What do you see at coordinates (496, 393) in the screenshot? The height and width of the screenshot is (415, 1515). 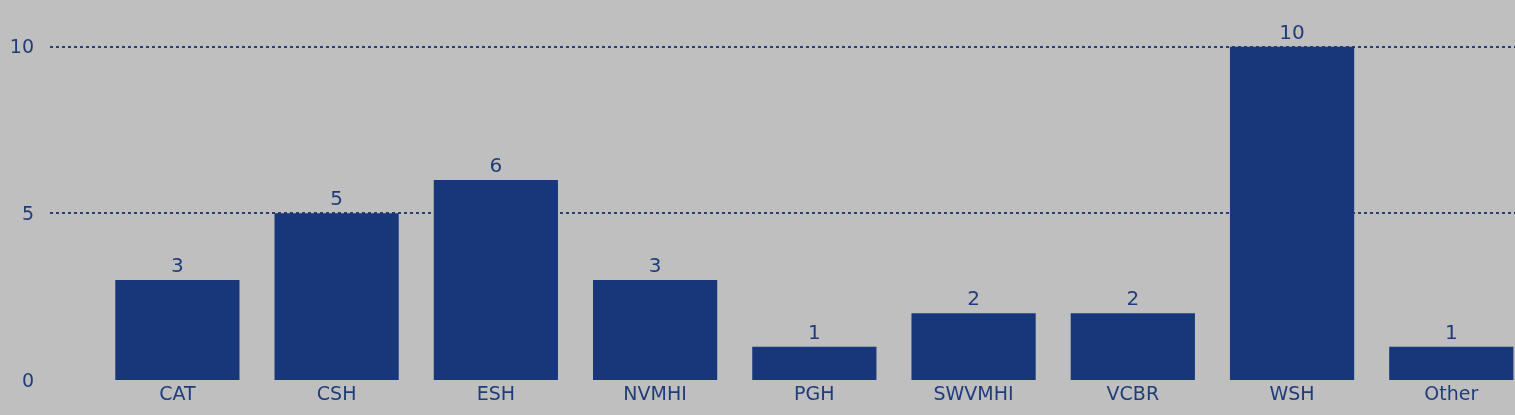 I see `x-tick-label: ESH` at bounding box center [496, 393].